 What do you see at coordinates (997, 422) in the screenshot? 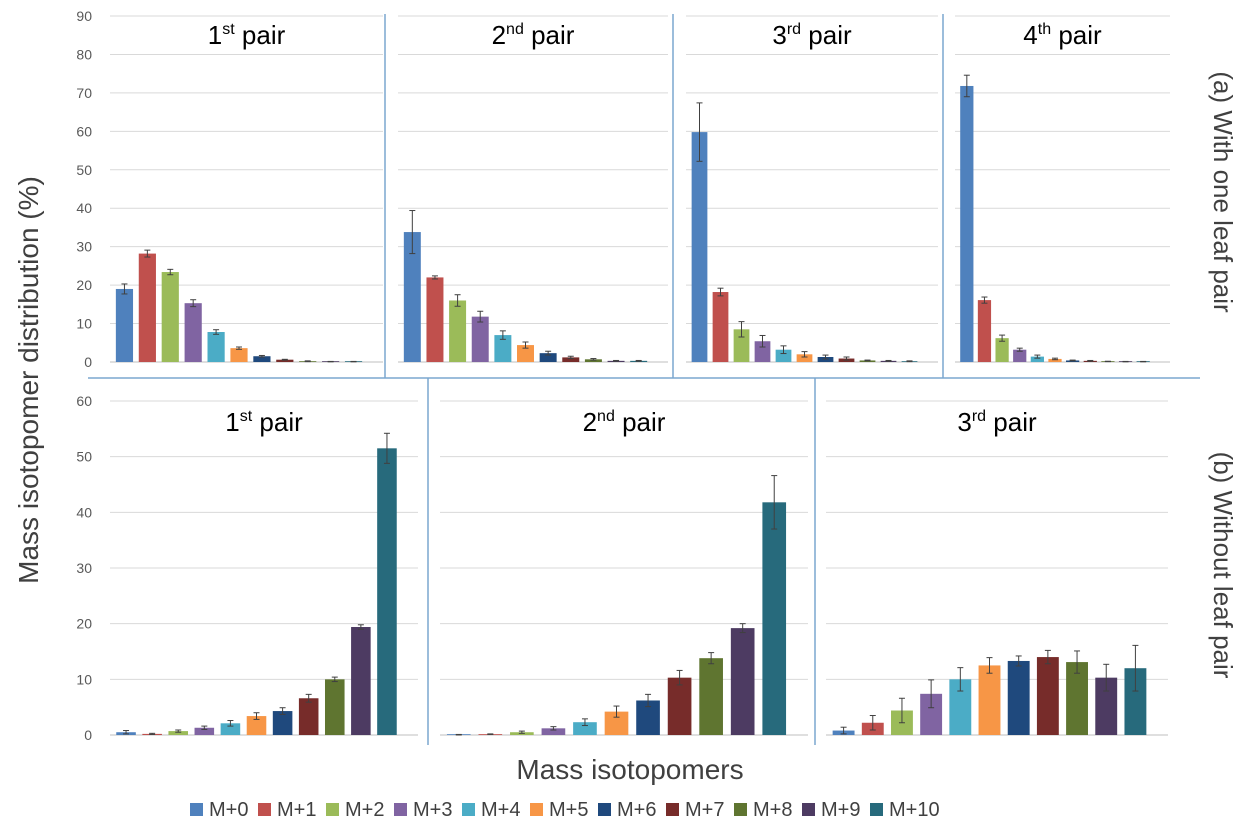
I see `panel-title: 3rd pair` at bounding box center [997, 422].